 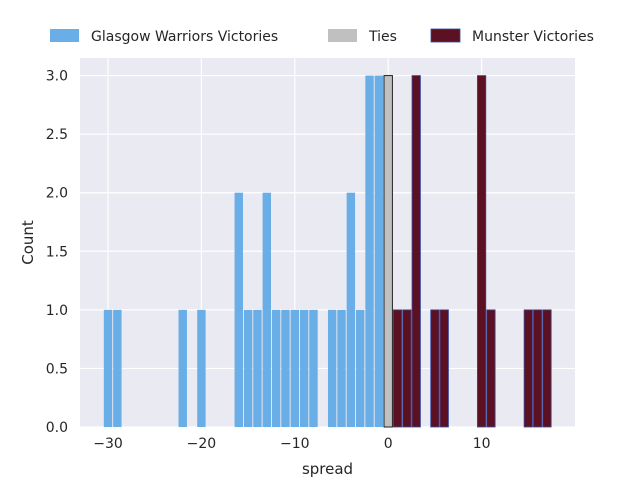 What do you see at coordinates (202, 444) in the screenshot?
I see `x-tick-label: −20` at bounding box center [202, 444].